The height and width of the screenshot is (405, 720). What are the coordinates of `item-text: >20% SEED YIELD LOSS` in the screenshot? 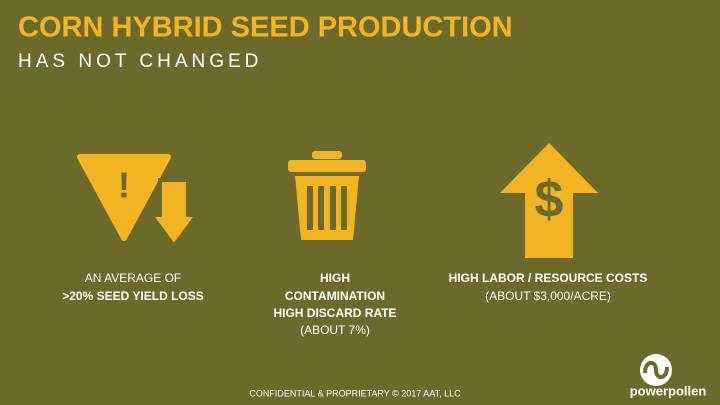 It's located at (133, 296).